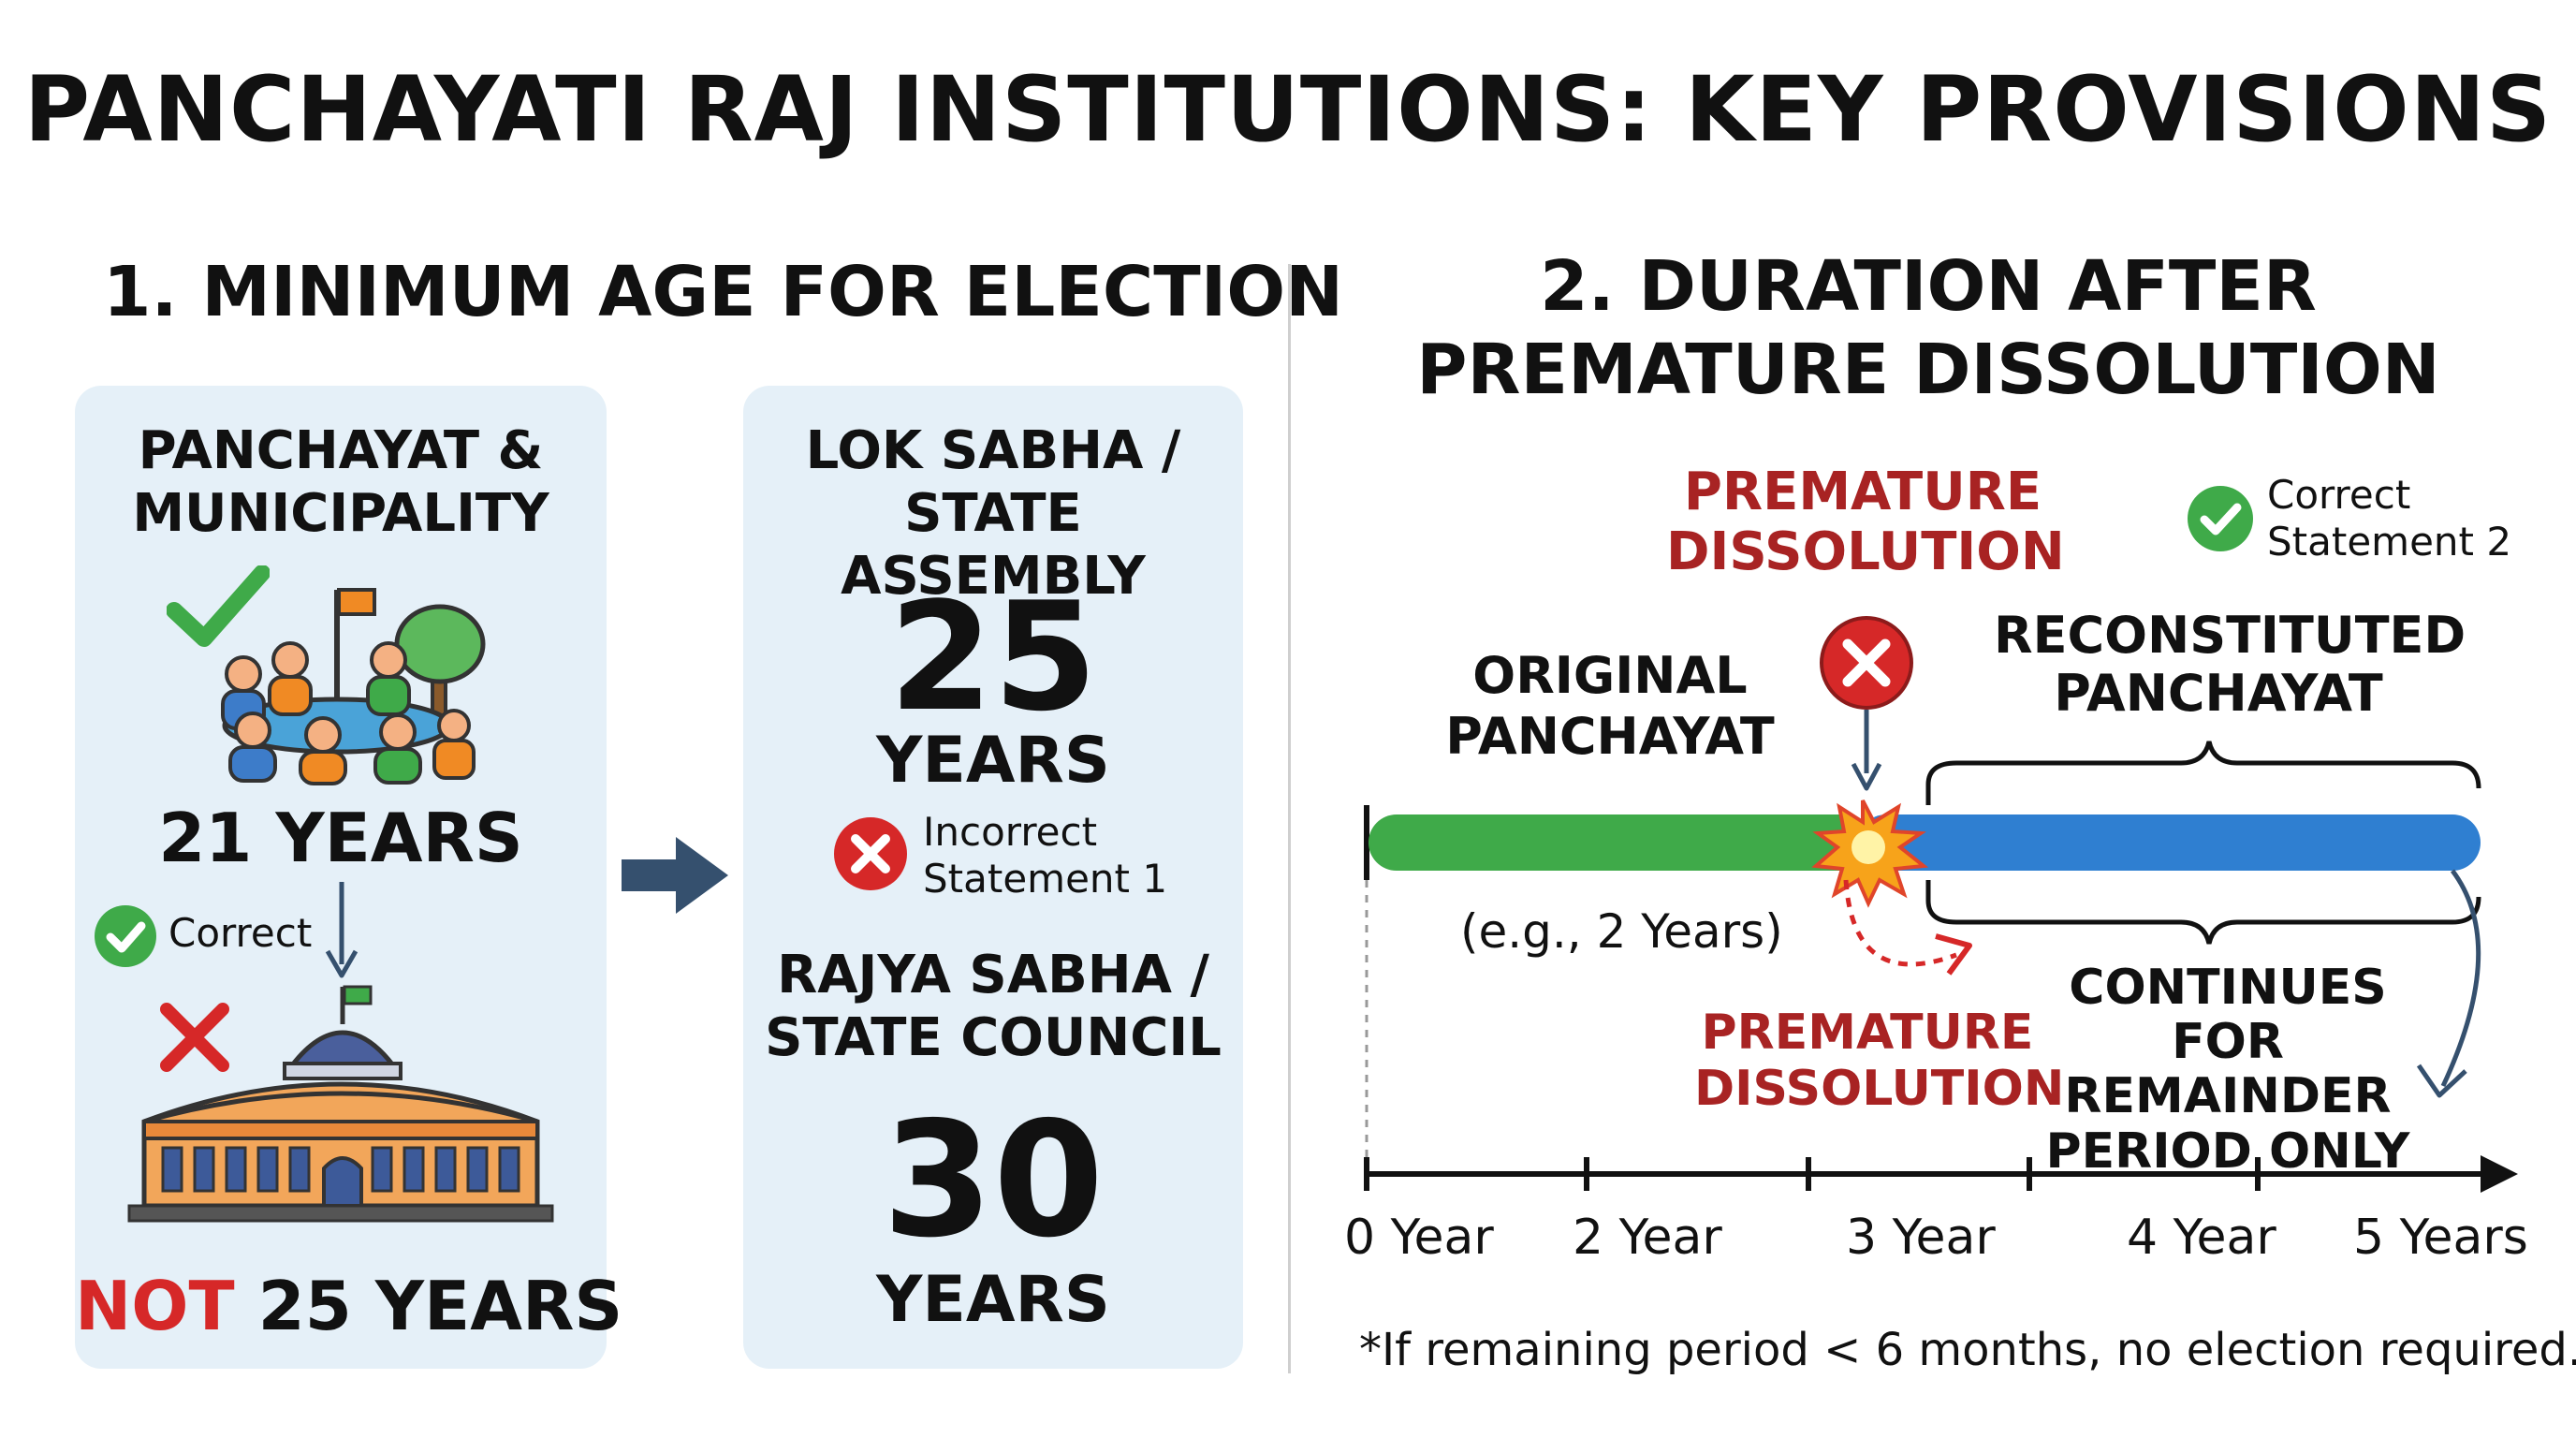 The width and height of the screenshot is (2576, 1438). I want to click on lok-age-unit: YEARS, so click(993, 761).